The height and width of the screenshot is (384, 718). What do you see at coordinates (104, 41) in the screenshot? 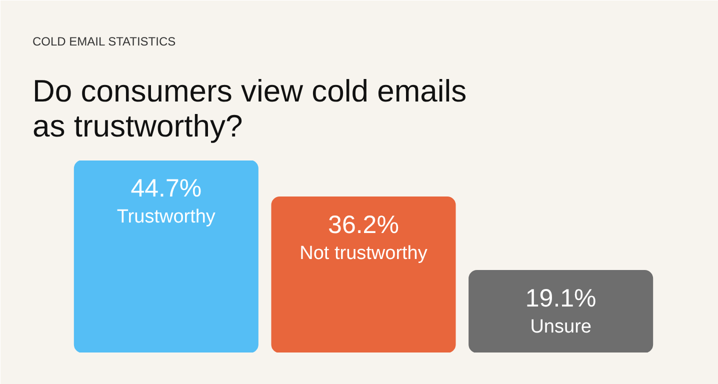
I see `chart-subtitle: COLD EMAIL STATISTICS` at bounding box center [104, 41].